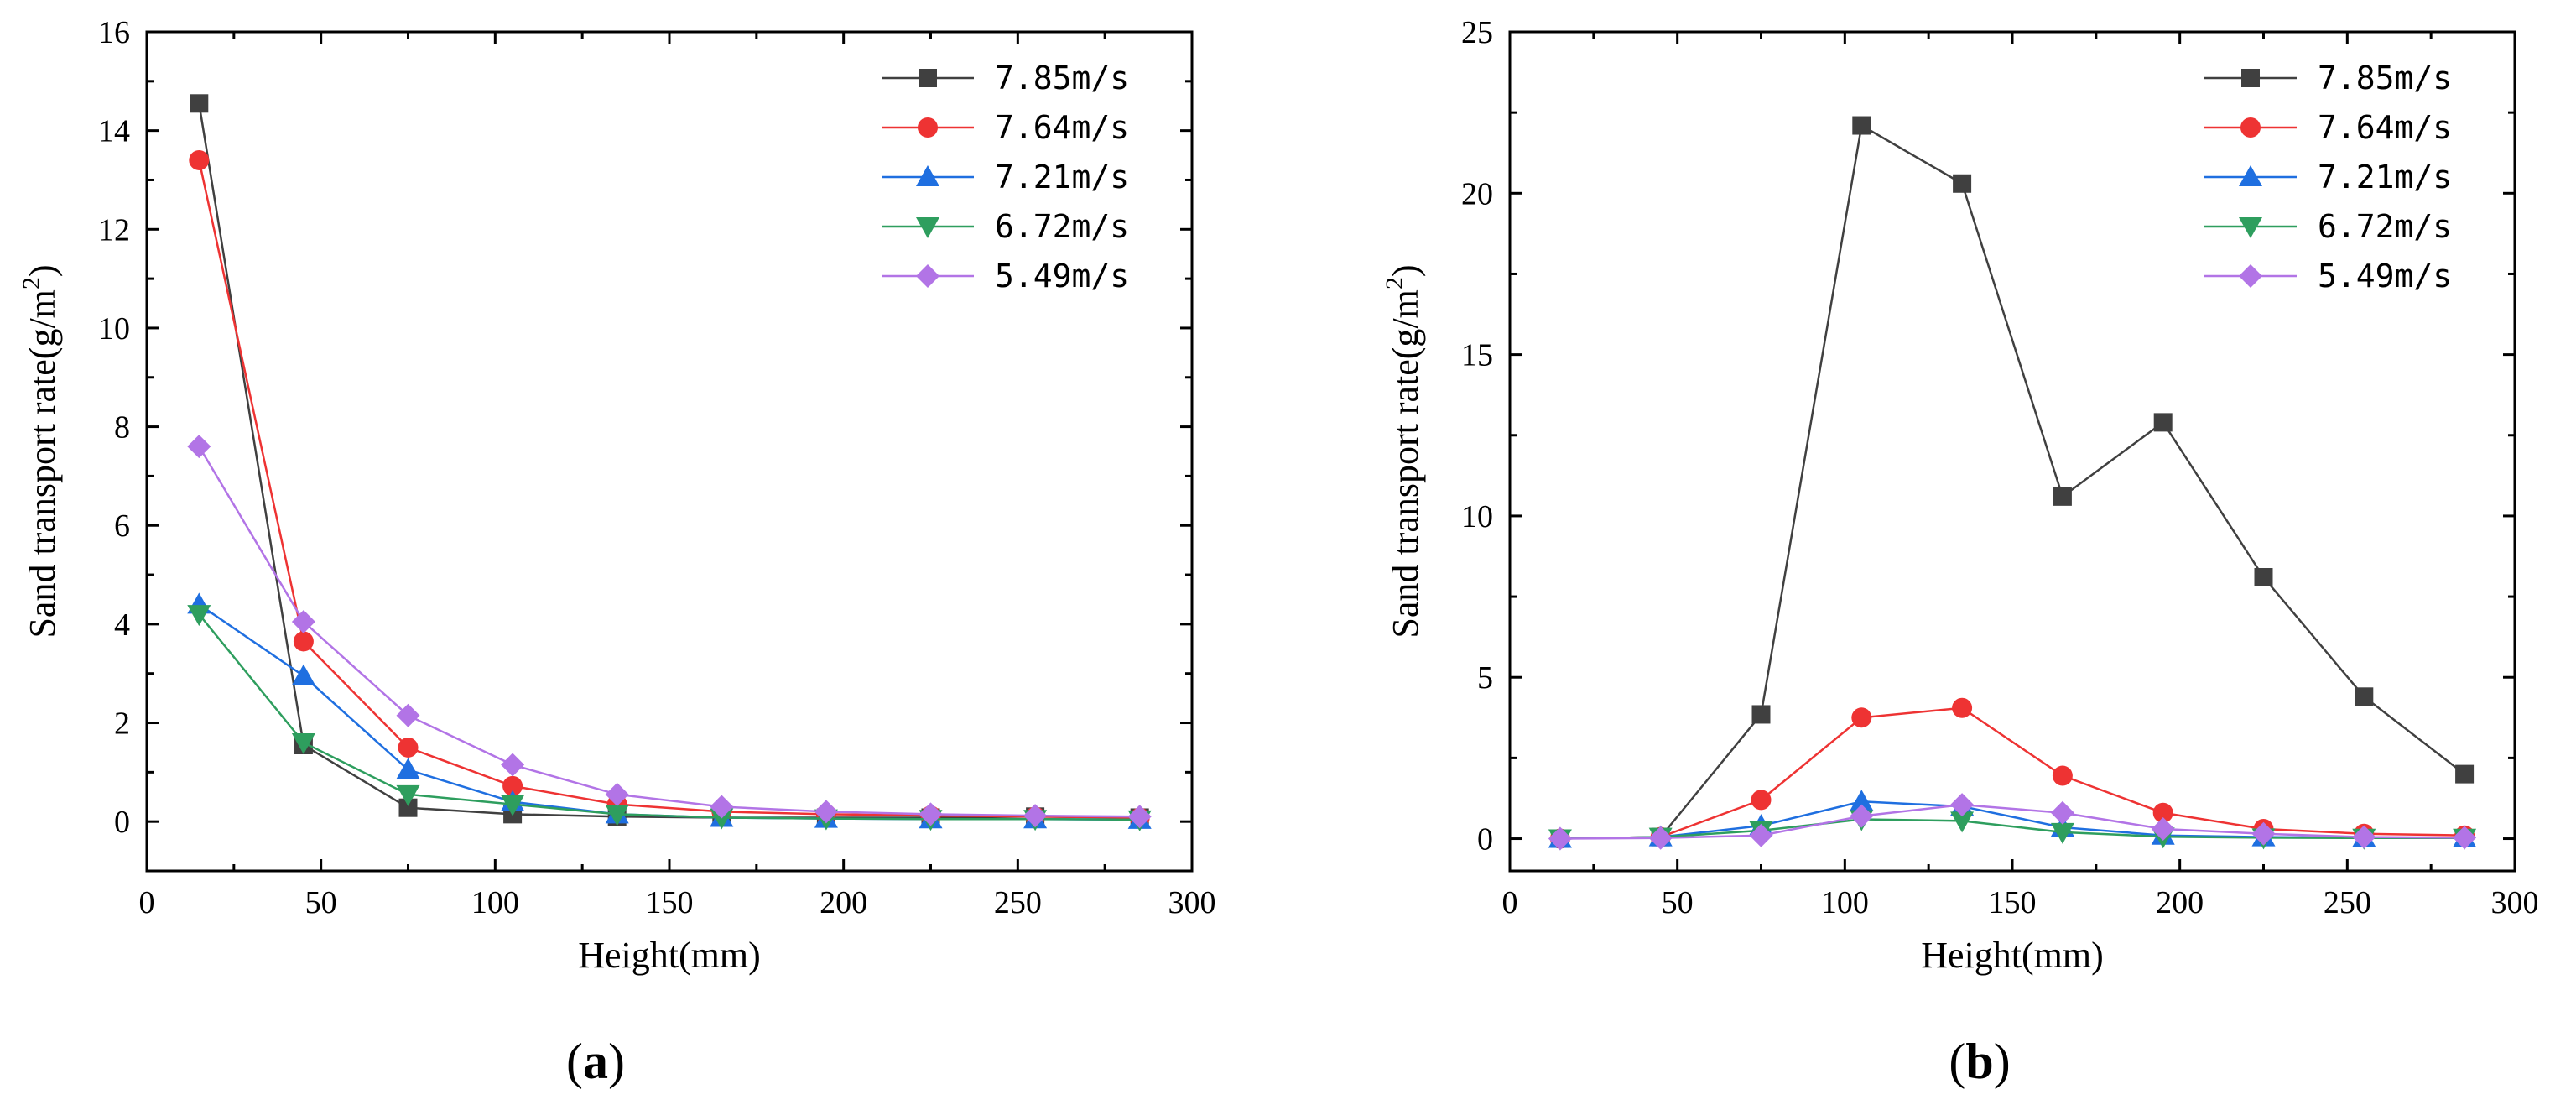 The height and width of the screenshot is (1105, 2576). Describe the element at coordinates (1062, 177) in the screenshot. I see `legend-label: 7.21m/s` at that location.